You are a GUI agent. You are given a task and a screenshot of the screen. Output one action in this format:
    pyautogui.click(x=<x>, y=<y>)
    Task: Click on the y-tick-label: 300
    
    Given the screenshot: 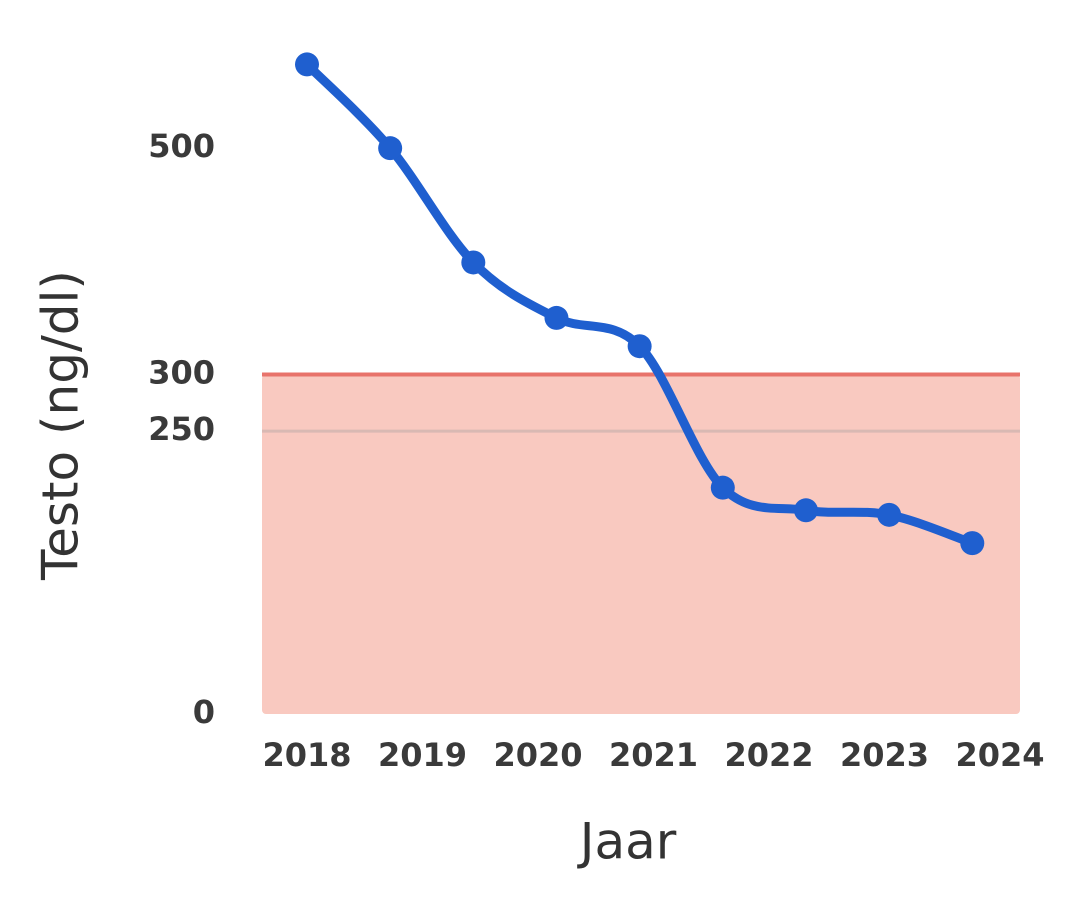 What is the action you would take?
    pyautogui.click(x=181, y=373)
    